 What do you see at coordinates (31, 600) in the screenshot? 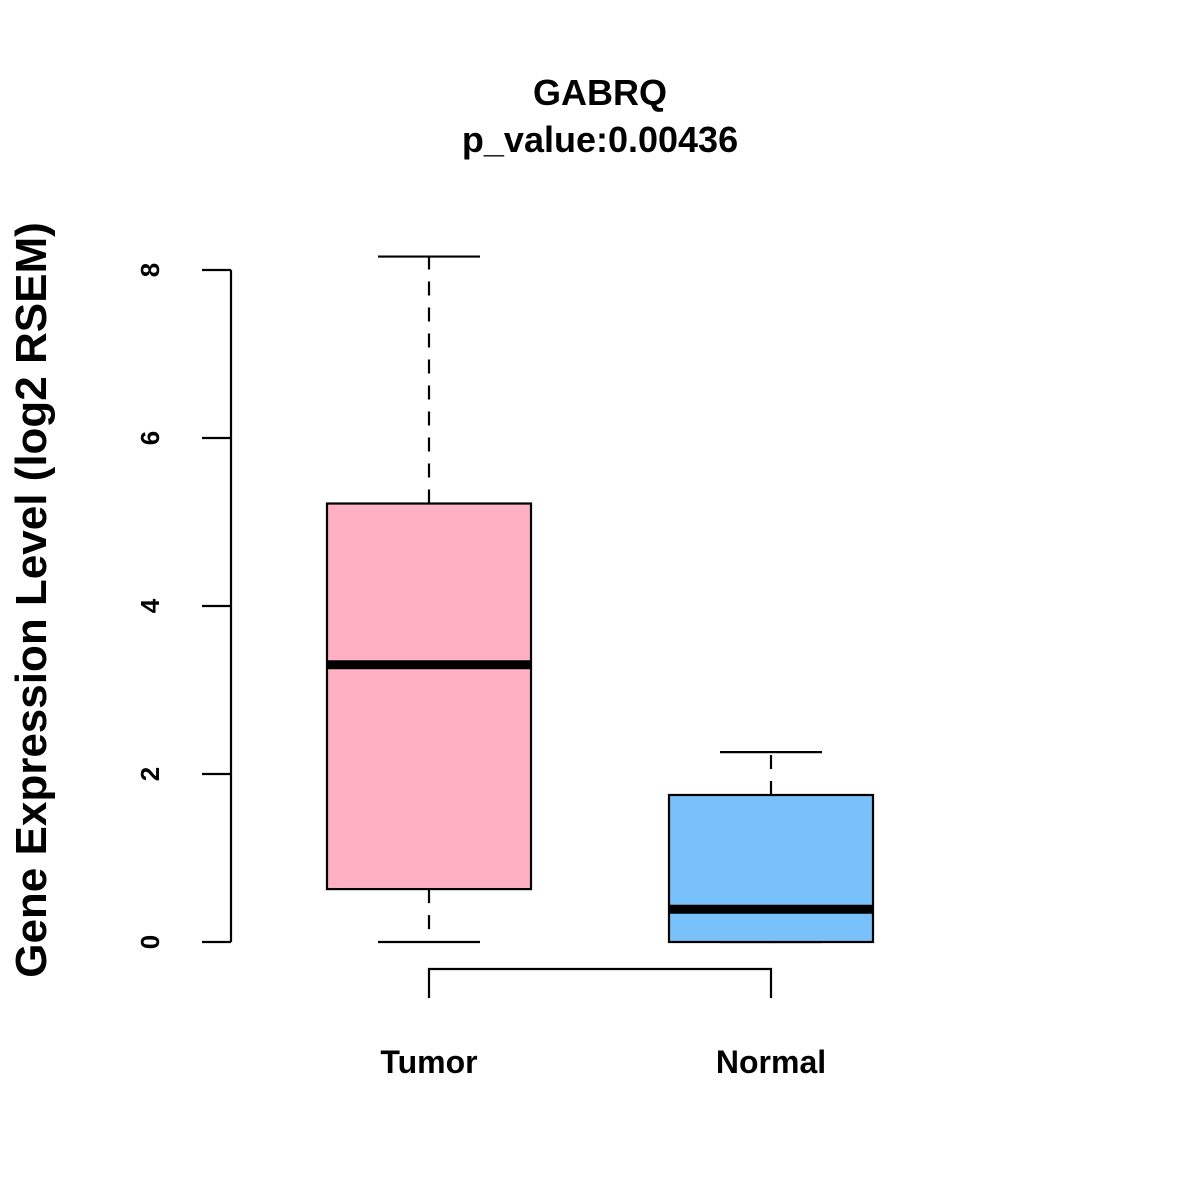
I see `y-axis-label: Gene Expression Level (log2 RSEM)` at bounding box center [31, 600].